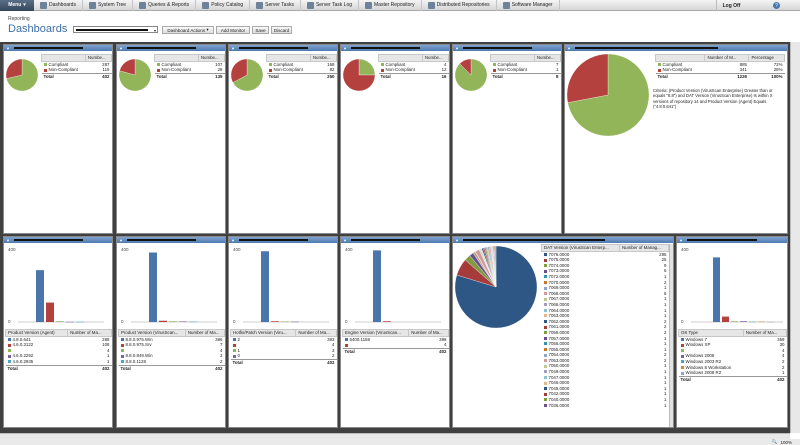 The width and height of the screenshot is (800, 445). What do you see at coordinates (77, 70) in the screenshot?
I see `table-row: Non-Compliant 115` at bounding box center [77, 70].